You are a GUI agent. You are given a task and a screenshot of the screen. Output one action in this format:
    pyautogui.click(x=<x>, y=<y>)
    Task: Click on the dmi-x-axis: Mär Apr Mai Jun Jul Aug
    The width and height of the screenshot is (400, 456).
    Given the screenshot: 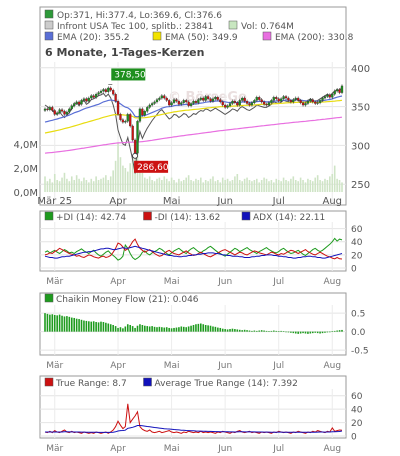 What is the action you would take?
    pyautogui.click(x=193, y=282)
    